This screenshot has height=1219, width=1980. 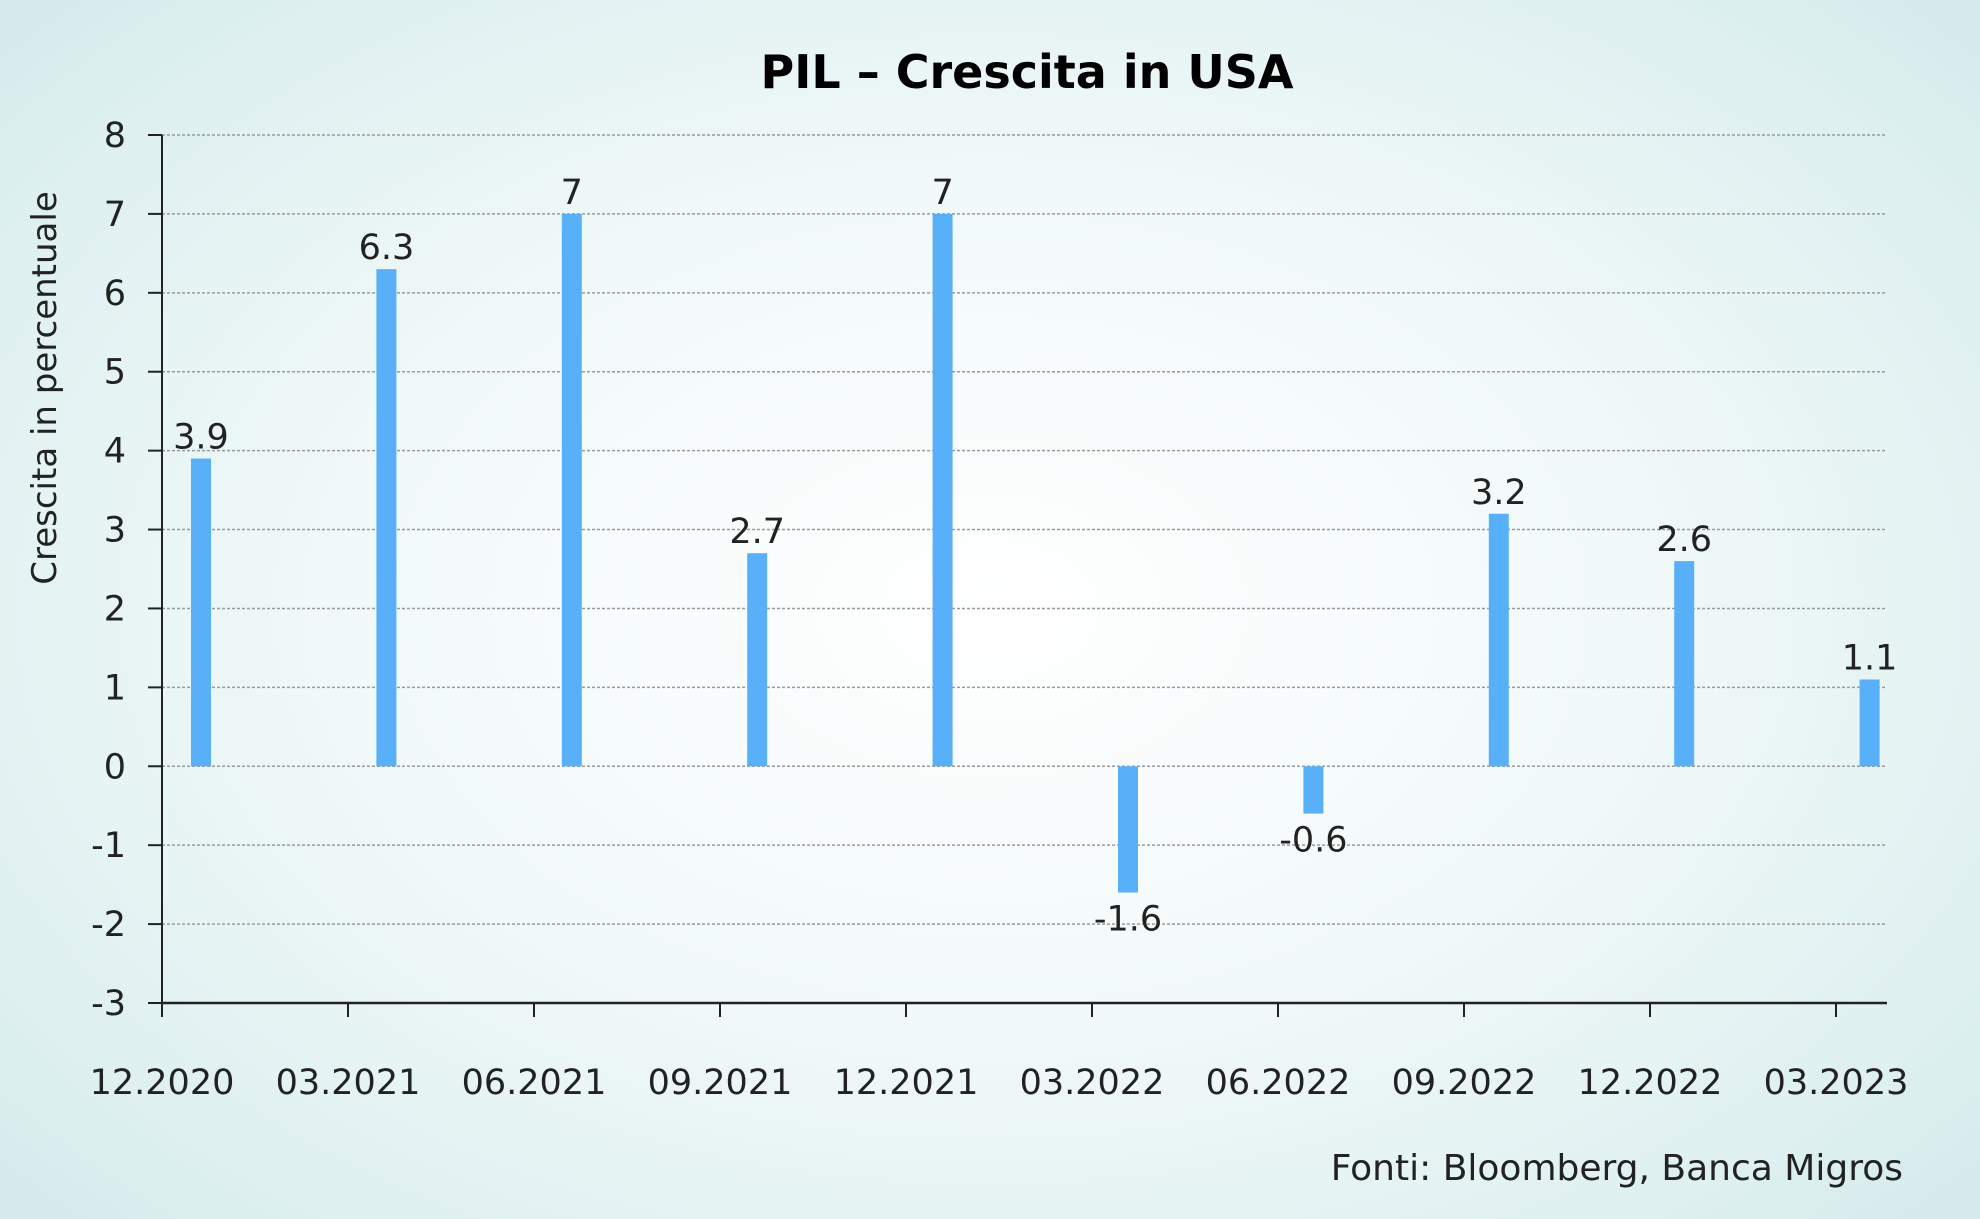 I want to click on y-tick-label: 8, so click(x=115, y=136).